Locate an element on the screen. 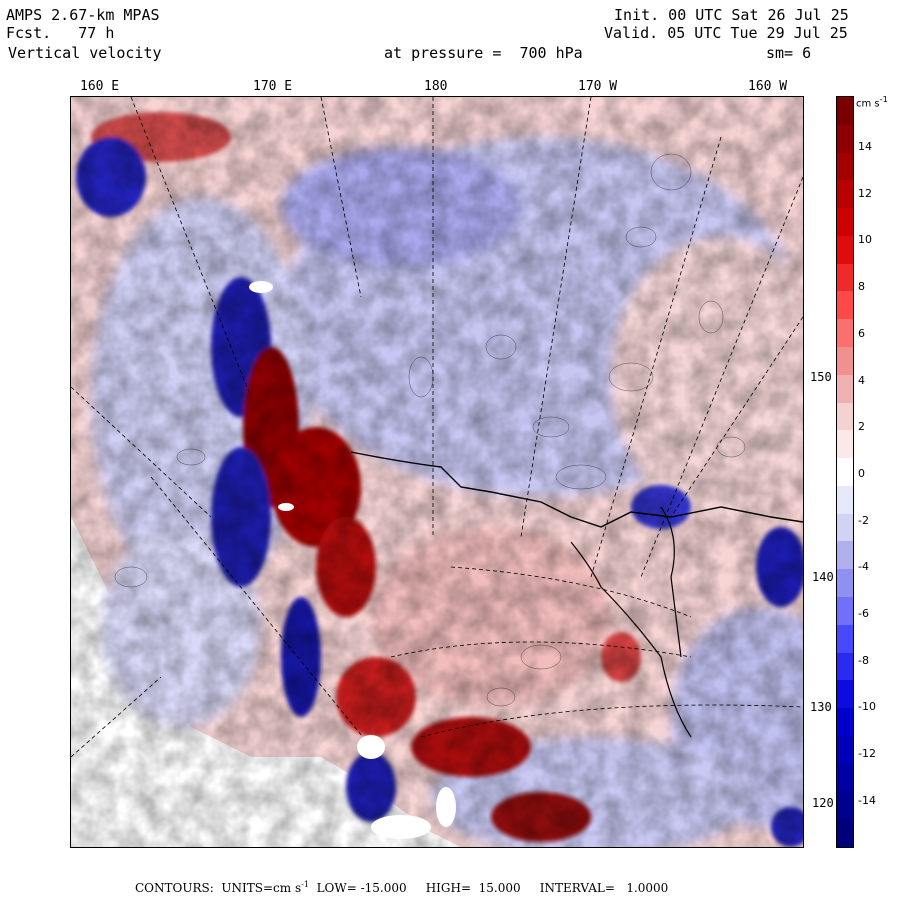 Image resolution: width=900 pixels, height=900 pixels. low-value: LOW= -15.000 is located at coordinates (361, 888).